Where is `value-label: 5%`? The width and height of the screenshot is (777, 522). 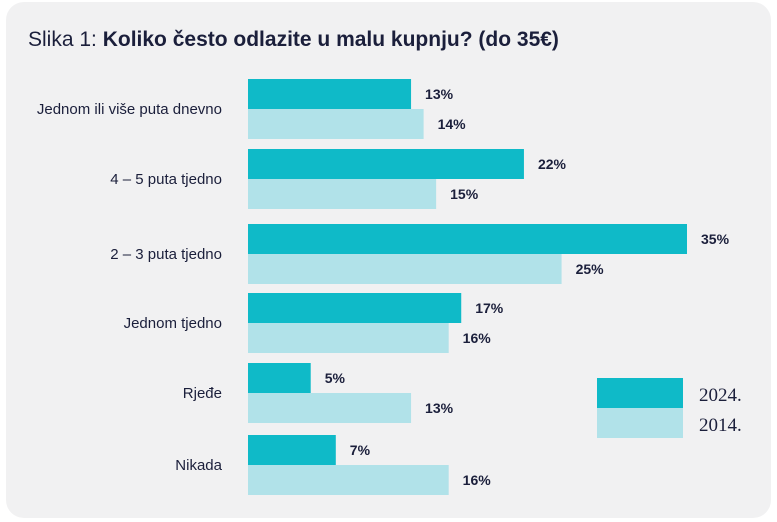 value-label: 5% is located at coordinates (335, 378).